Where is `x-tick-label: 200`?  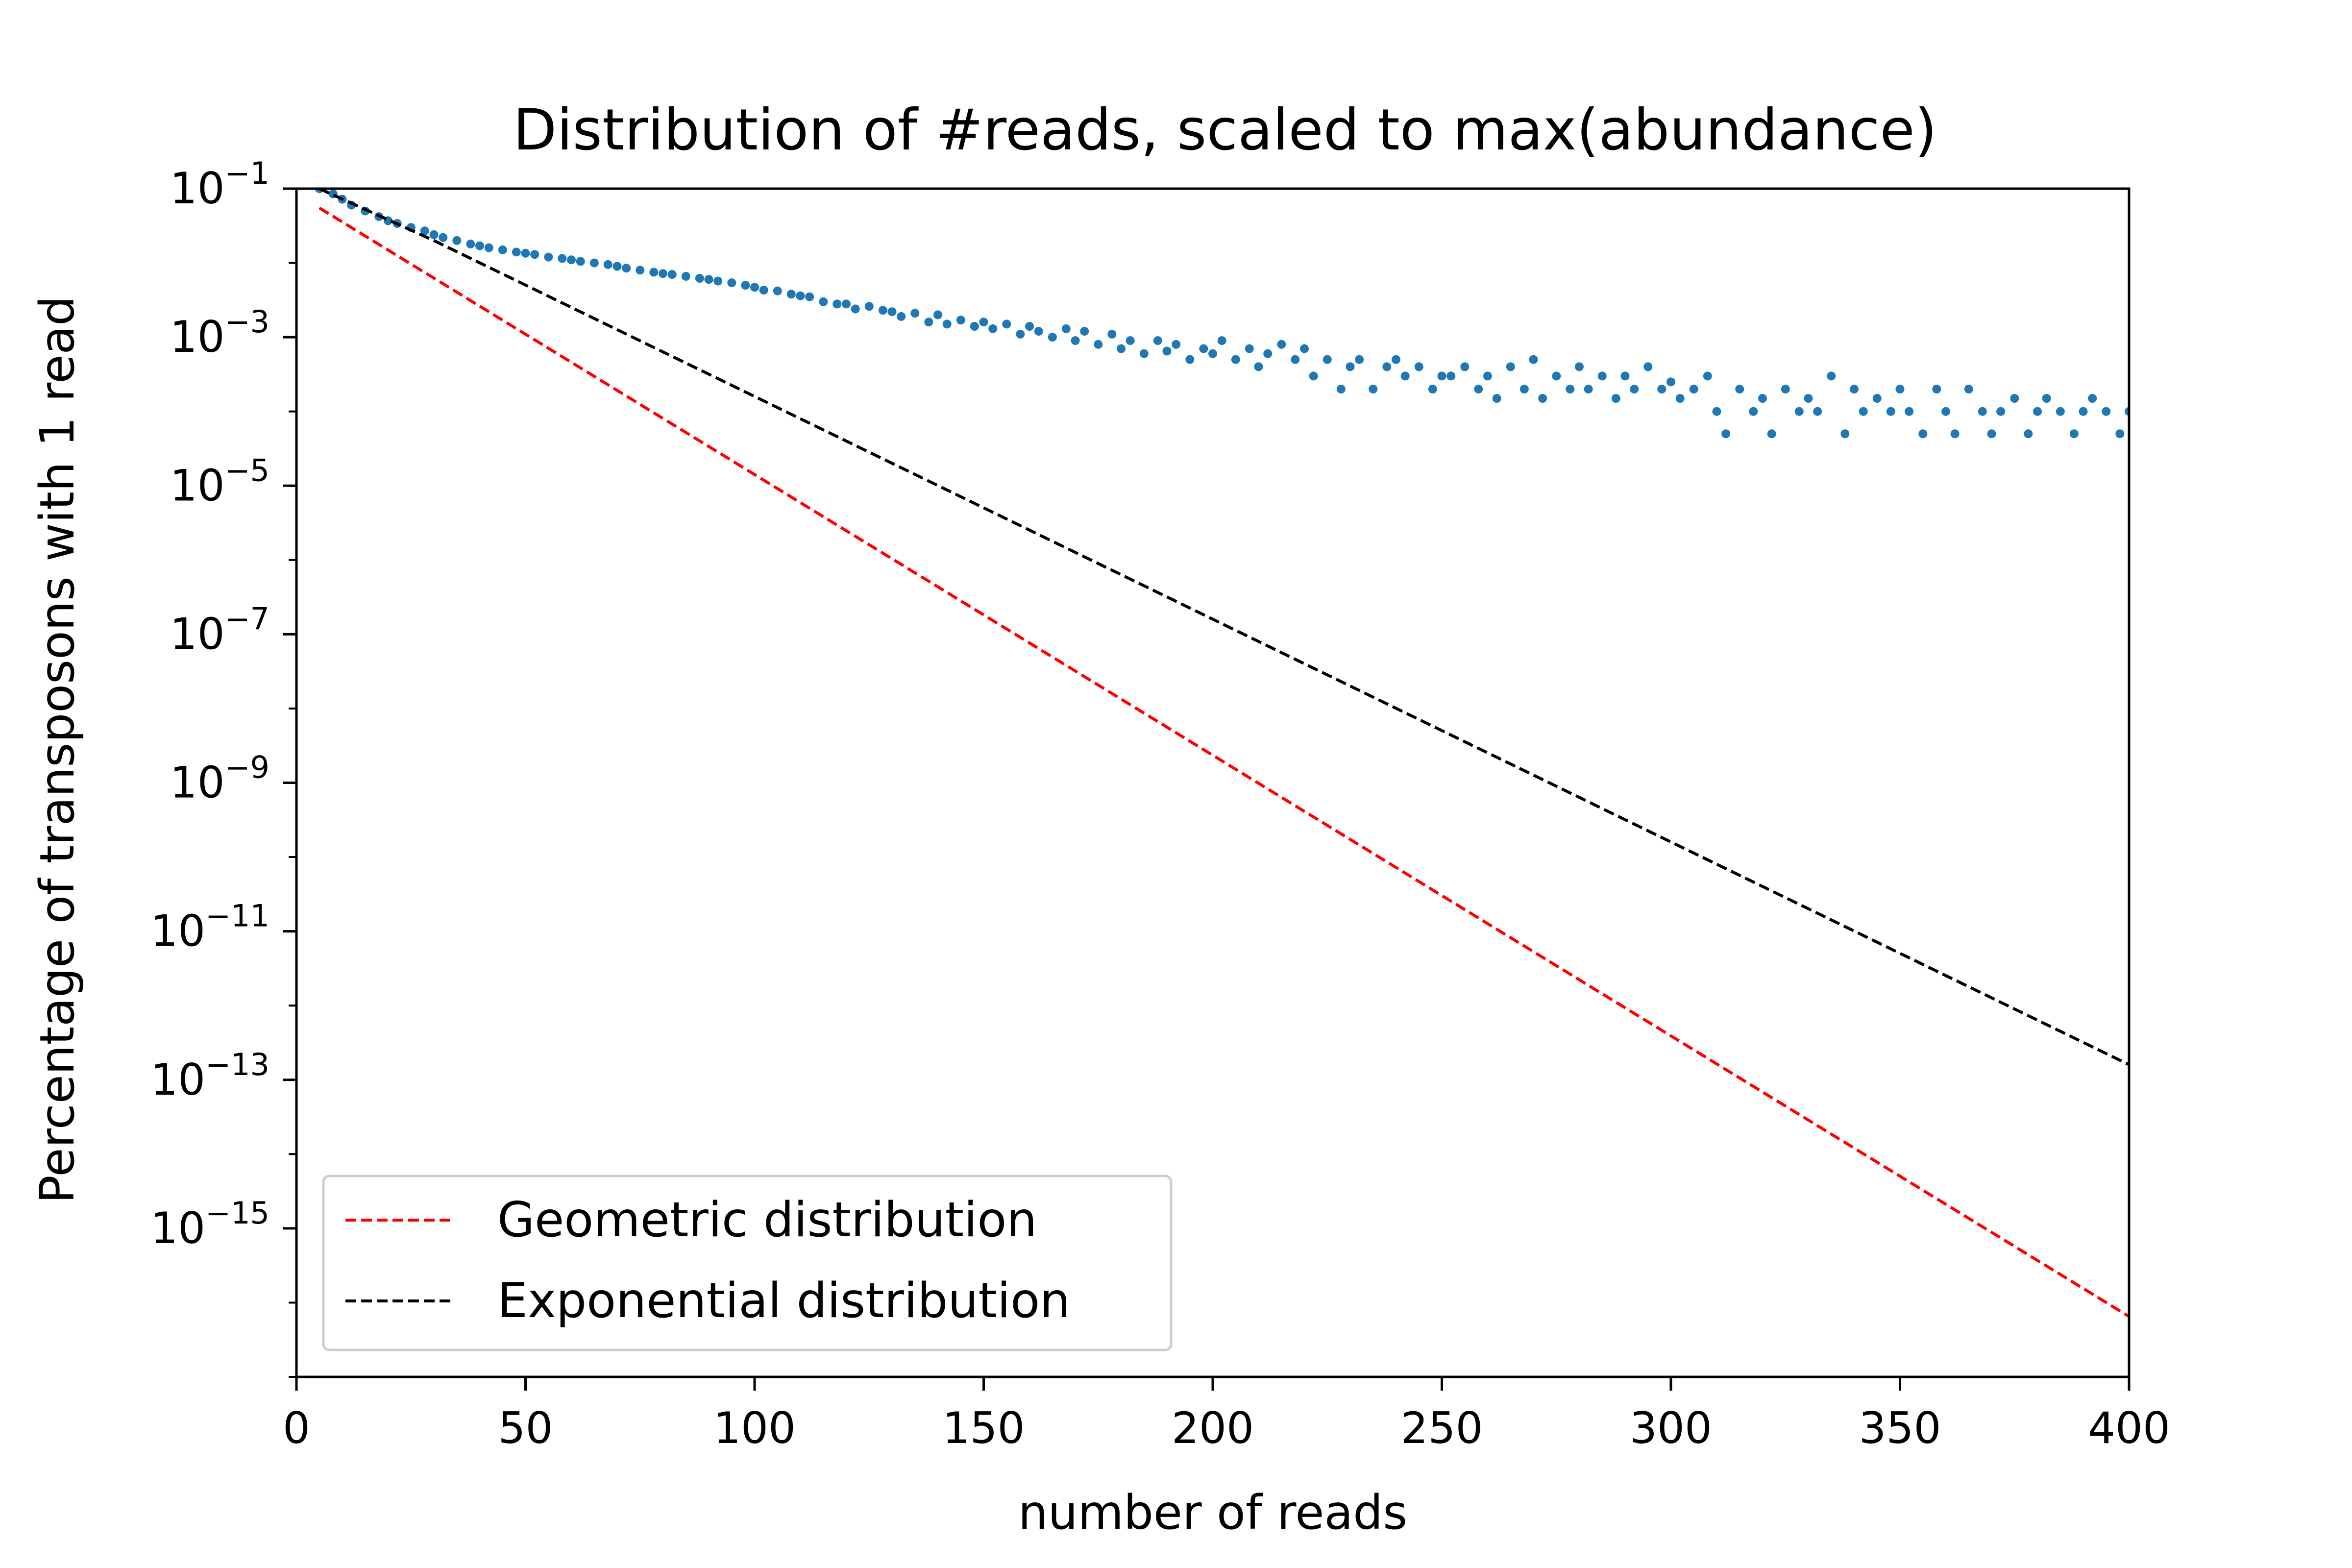
x-tick-label: 200 is located at coordinates (1213, 1428).